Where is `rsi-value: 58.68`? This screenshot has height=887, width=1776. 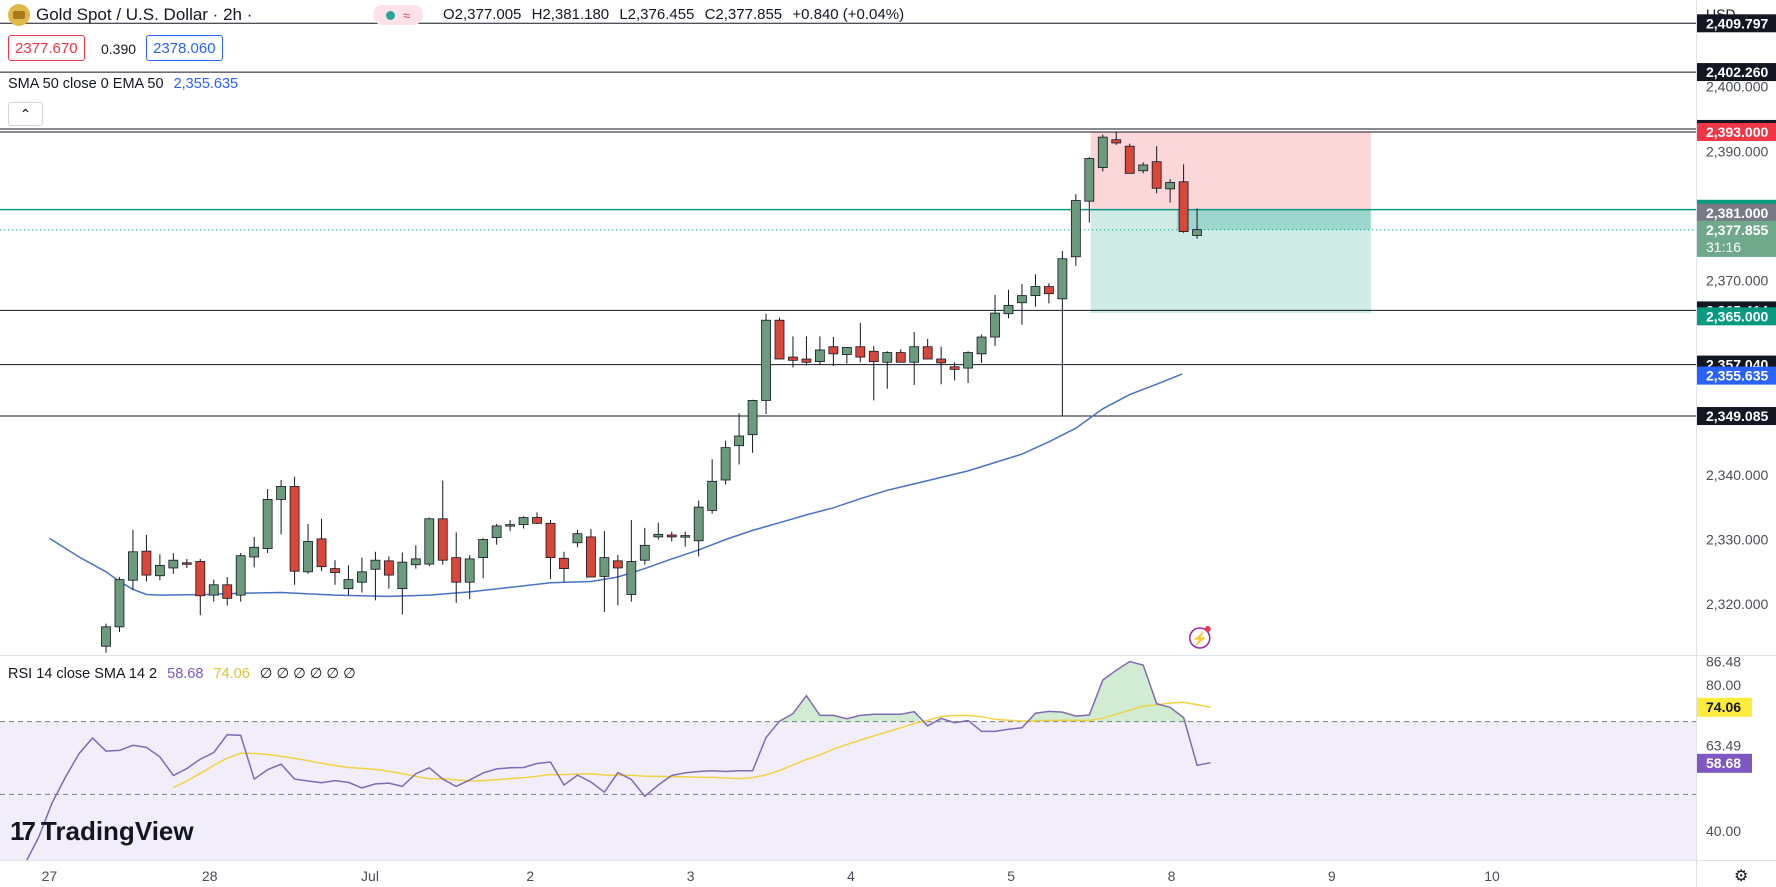 rsi-value: 58.68 is located at coordinates (185, 674).